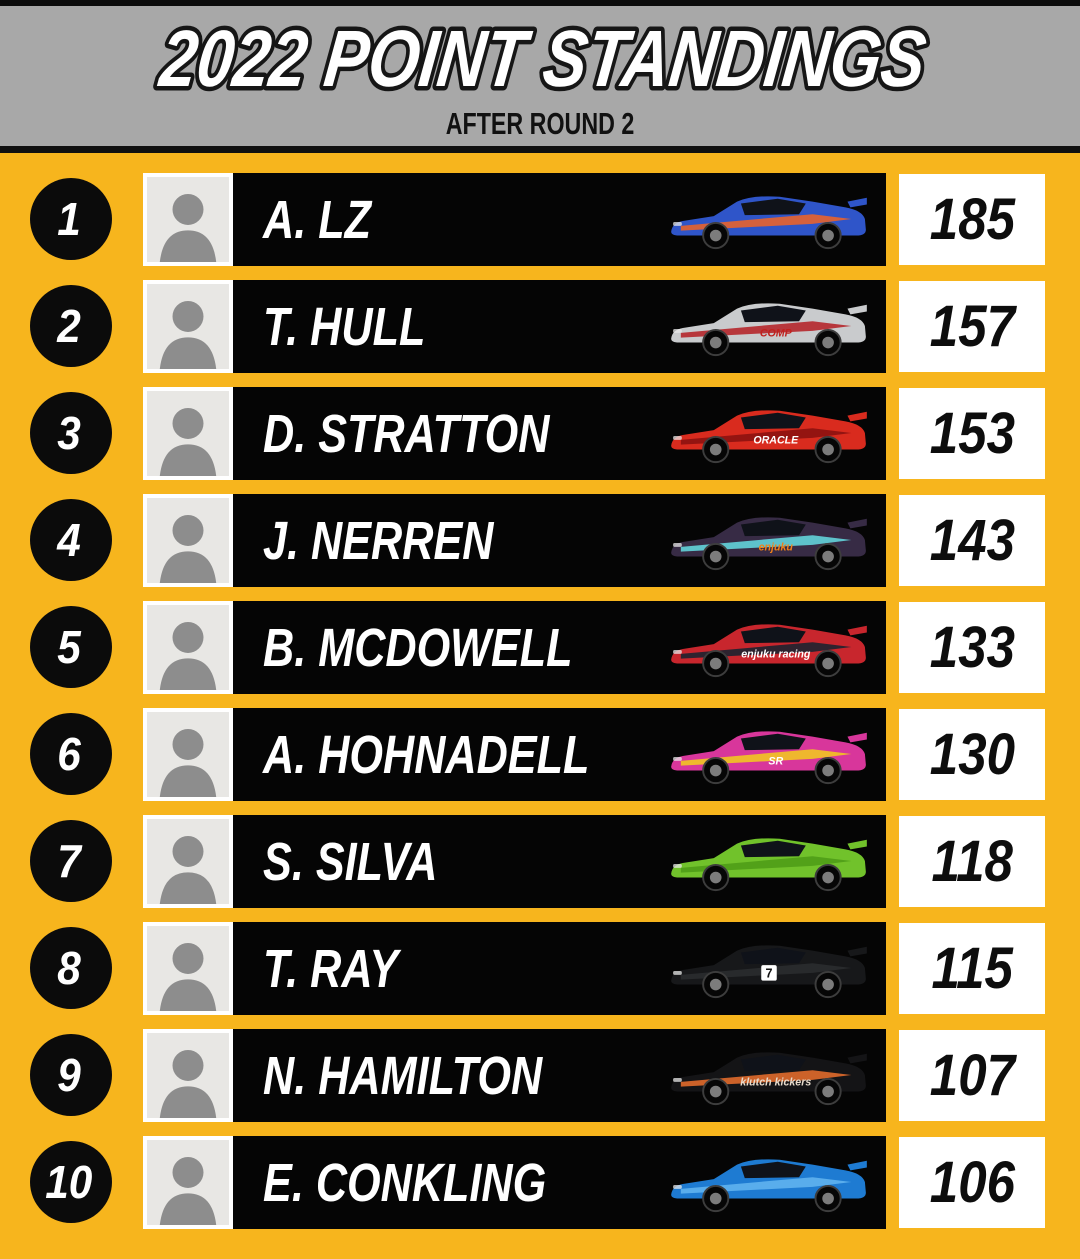 The image size is (1080, 1259). I want to click on standings-row: 3 D. STRATTON ORACLE, so click(540, 433).